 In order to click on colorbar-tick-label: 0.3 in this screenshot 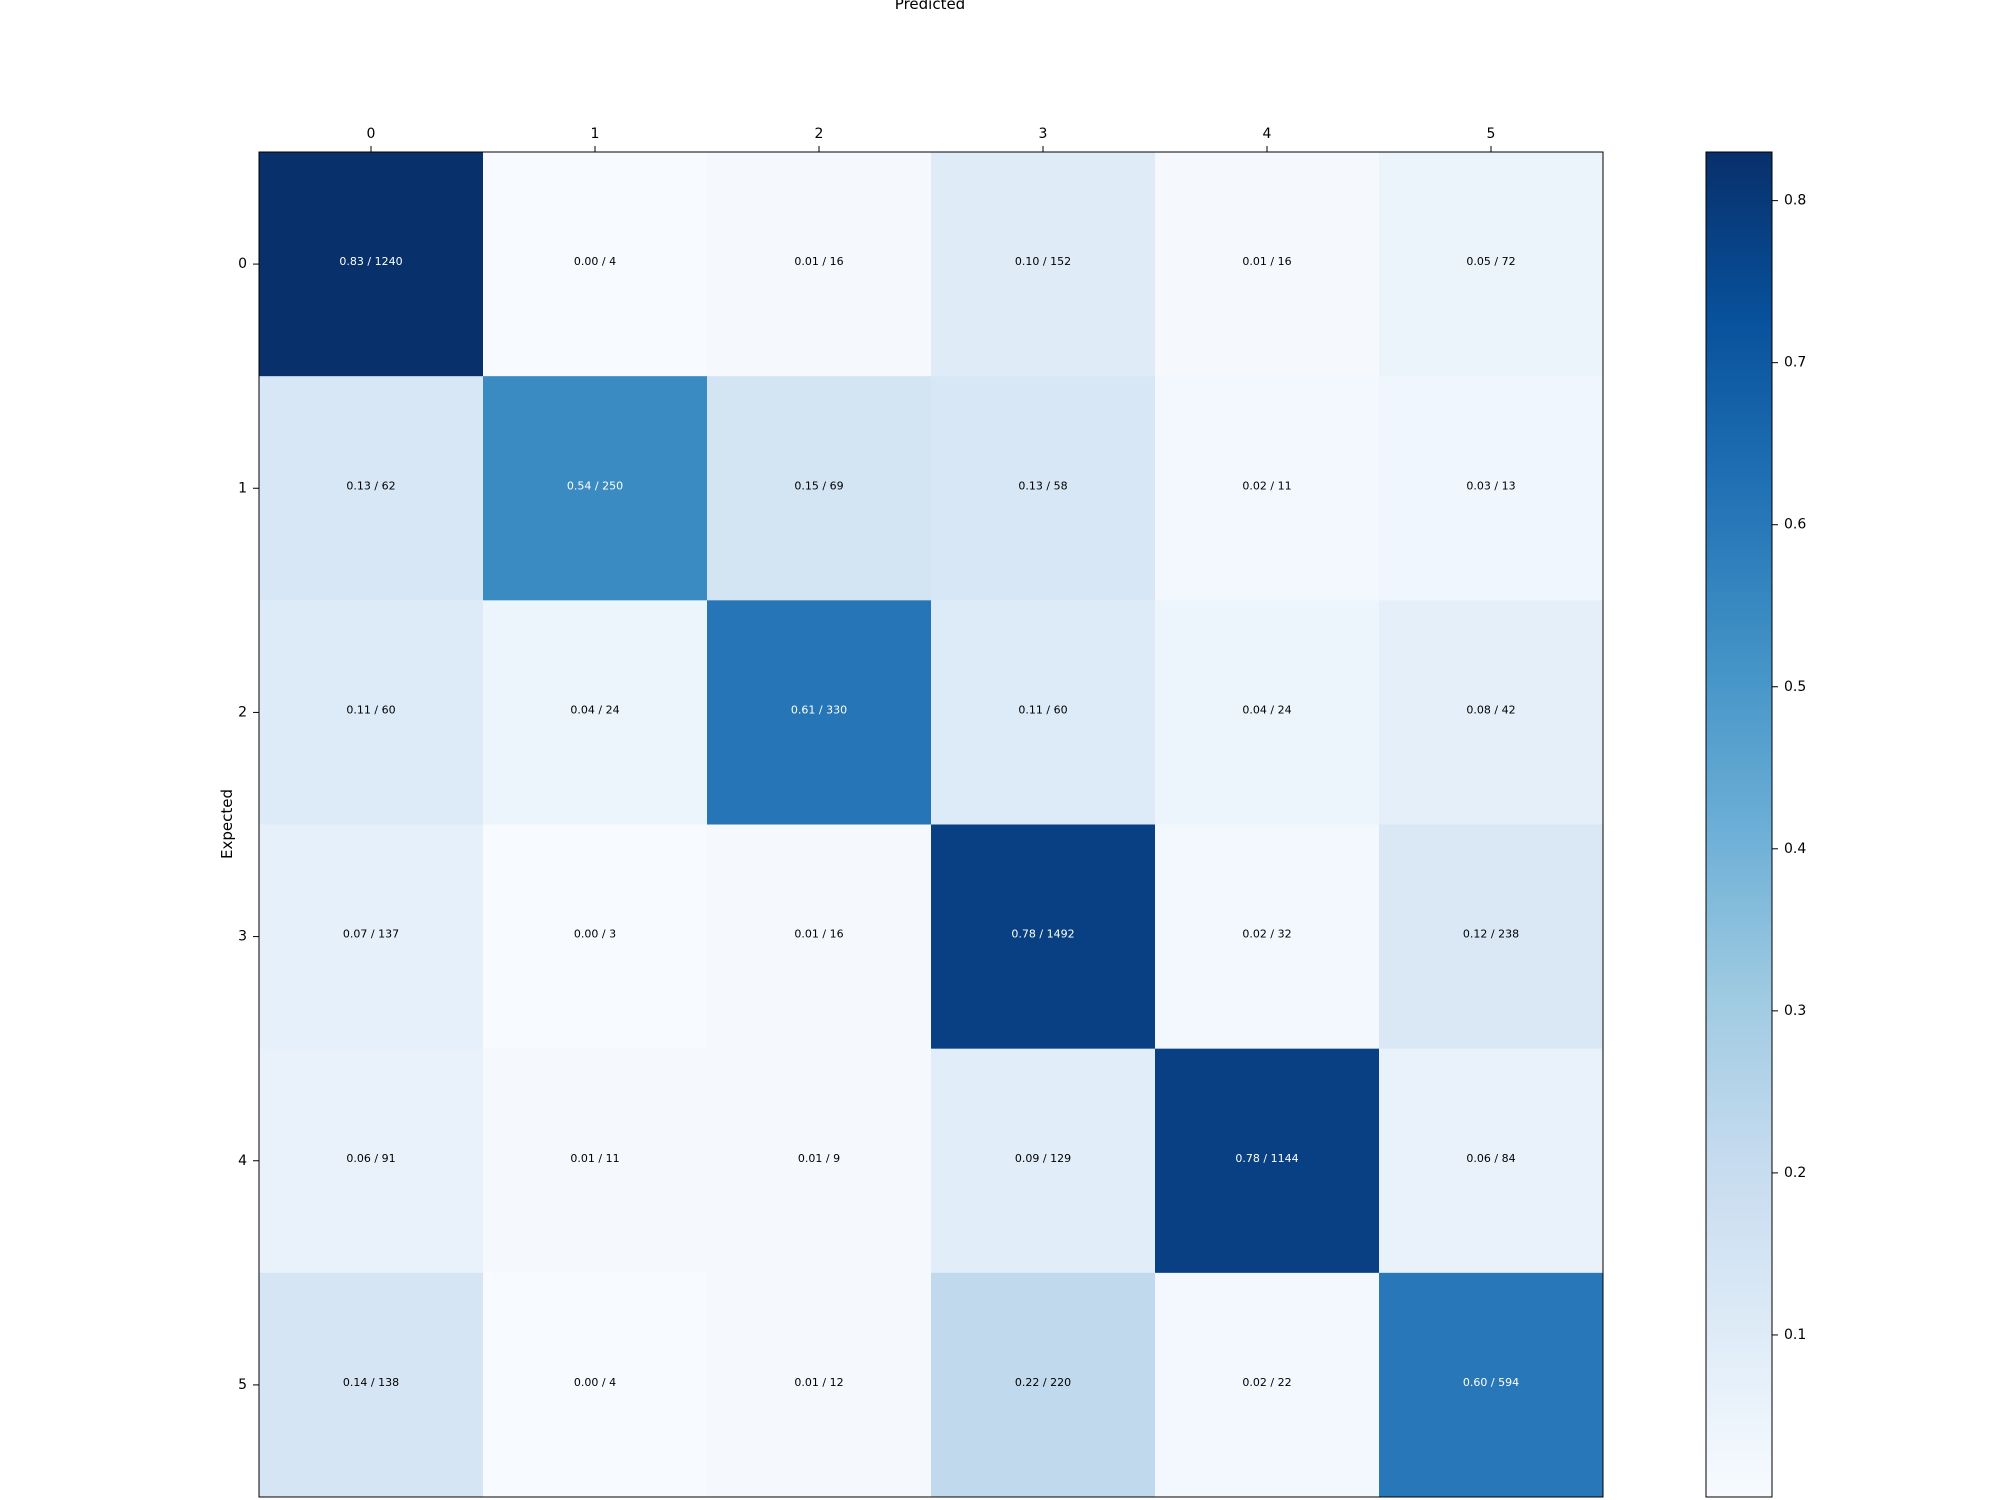, I will do `click(1795, 1011)`.